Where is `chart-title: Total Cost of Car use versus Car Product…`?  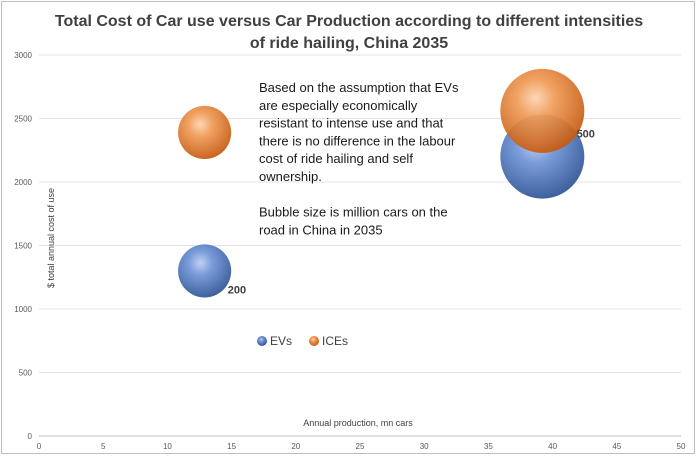 chart-title: Total Cost of Car use versus Car Product… is located at coordinates (349, 32).